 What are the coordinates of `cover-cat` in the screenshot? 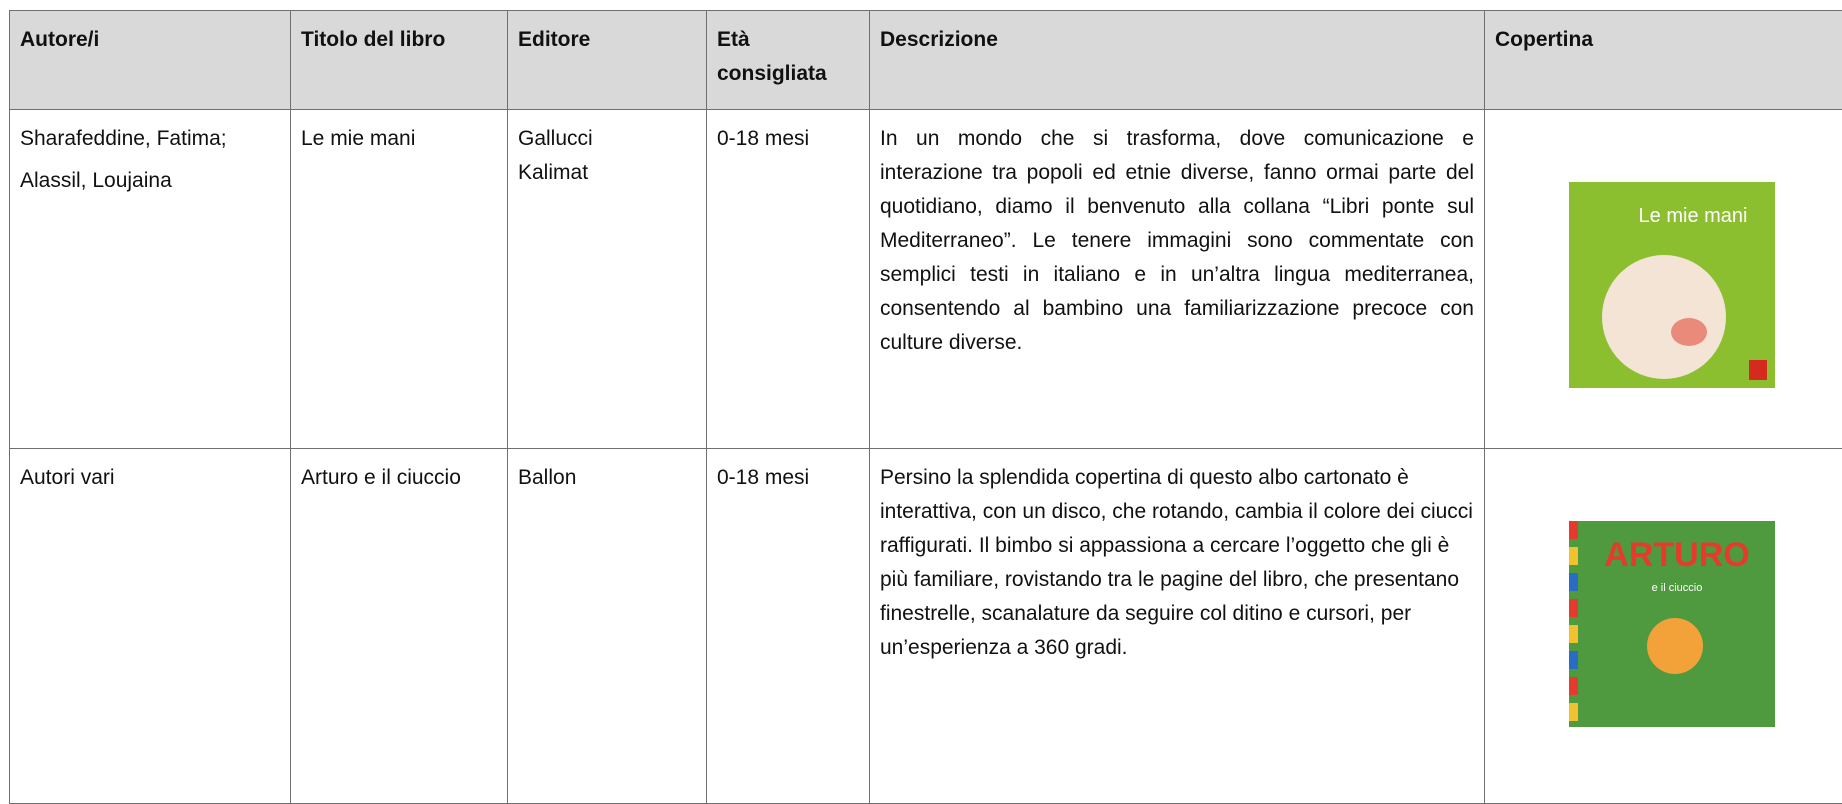 It's located at (1675, 646).